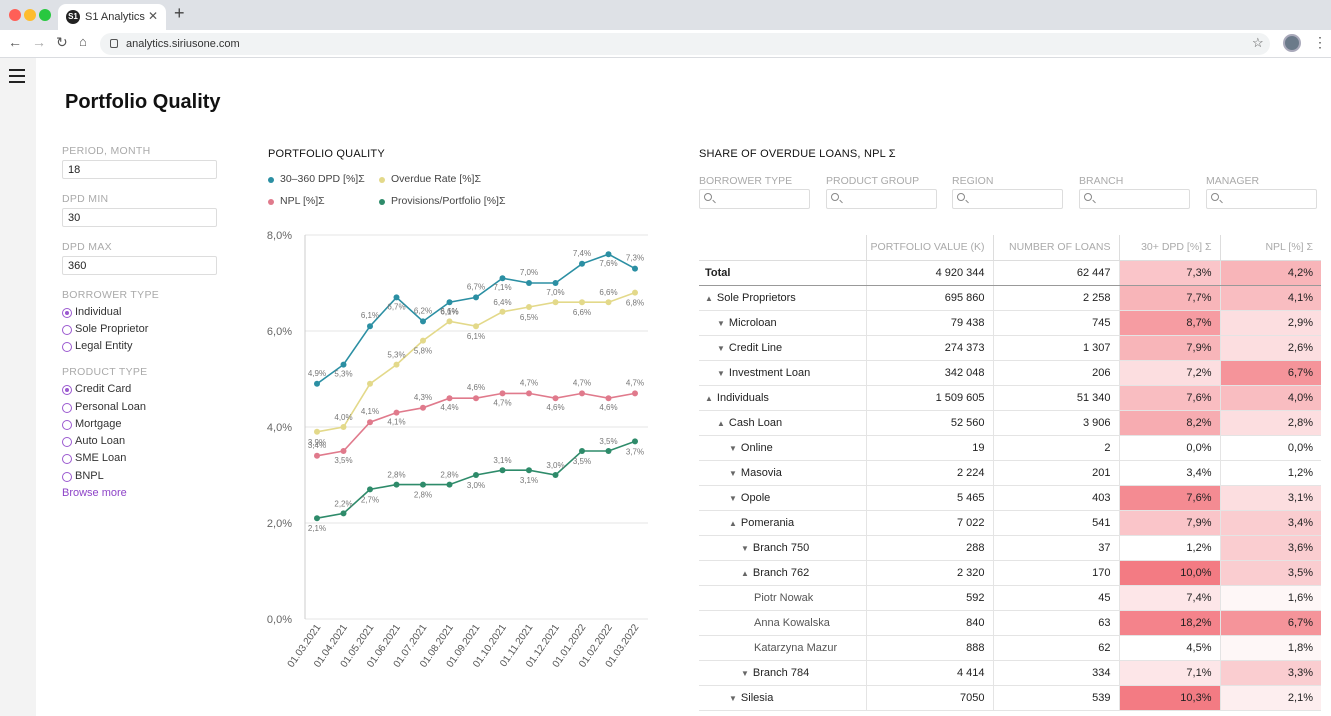 Image resolution: width=1331 pixels, height=716 pixels. I want to click on table-row: Total 4 920 344 62 447 7,3% 4,2%, so click(1010, 273).